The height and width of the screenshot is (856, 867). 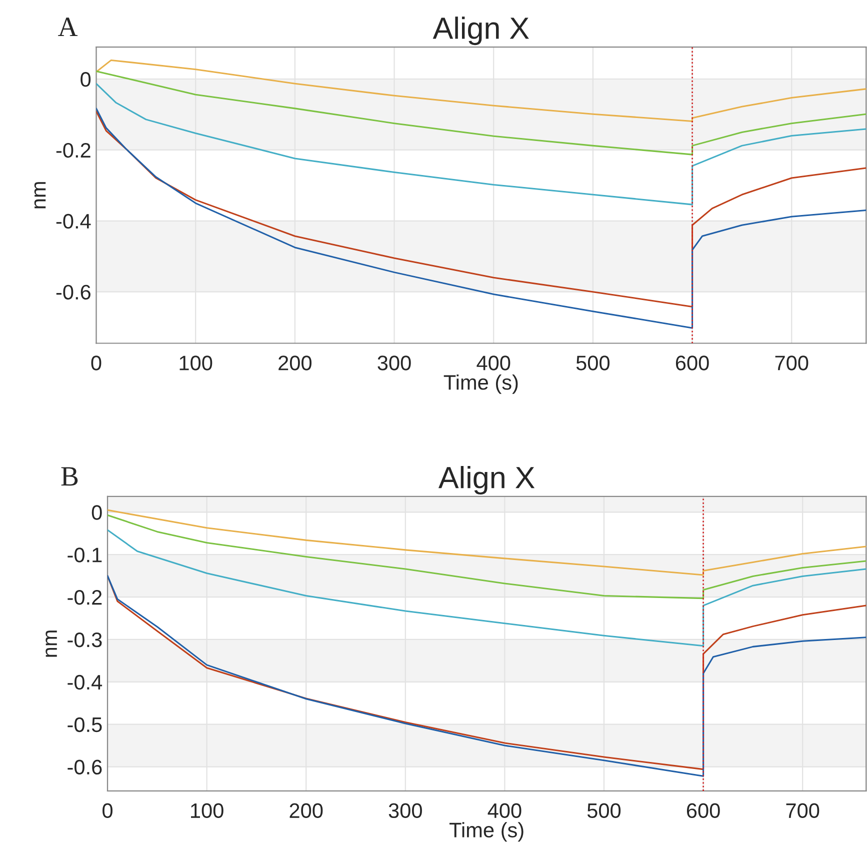 What do you see at coordinates (107, 810) in the screenshot?
I see `x-tick-label: 0` at bounding box center [107, 810].